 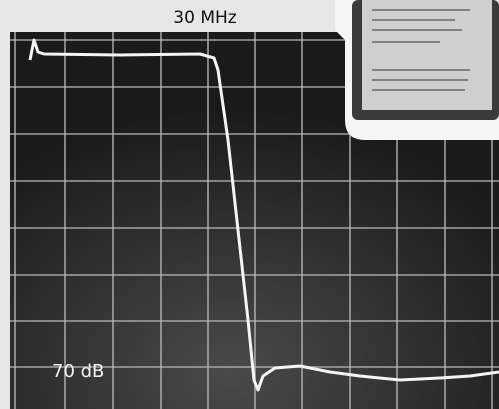 What do you see at coordinates (417, 70) in the screenshot?
I see `device` at bounding box center [417, 70].